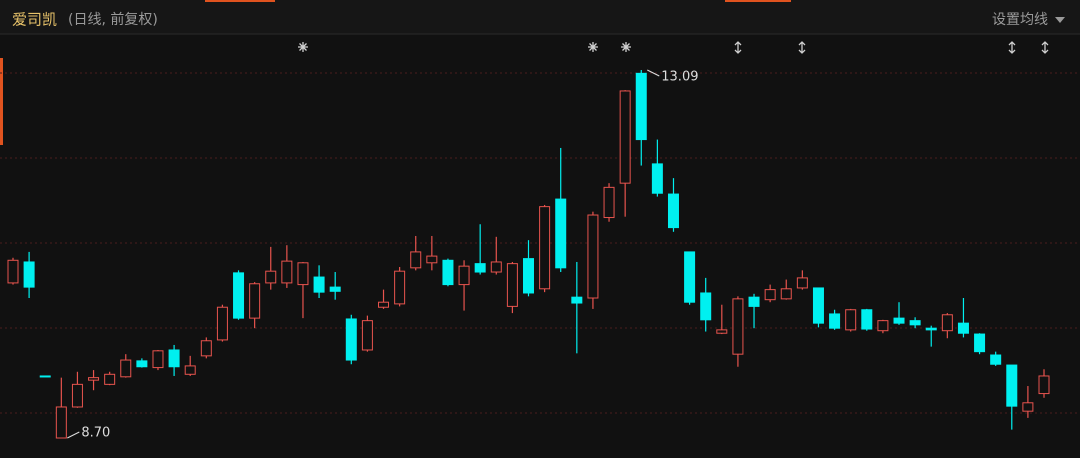 This screenshot has height=458, width=1080. Describe the element at coordinates (653, 73) in the screenshot. I see `max-pointer` at that location.